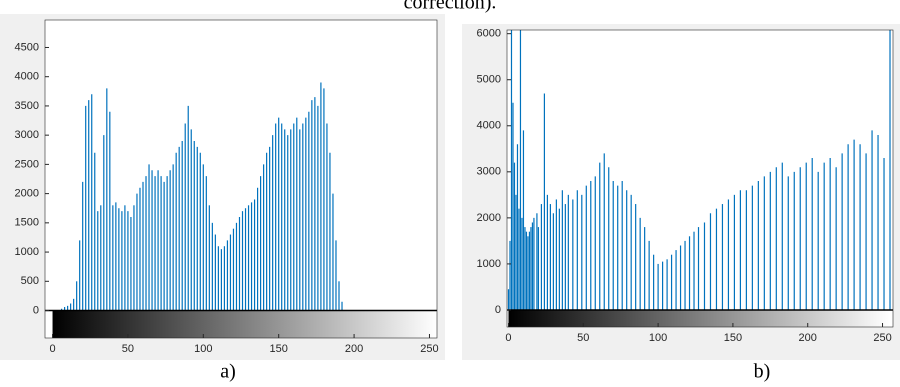  Describe the element at coordinates (489, 34) in the screenshot. I see `y-tick-label: 6000` at that location.